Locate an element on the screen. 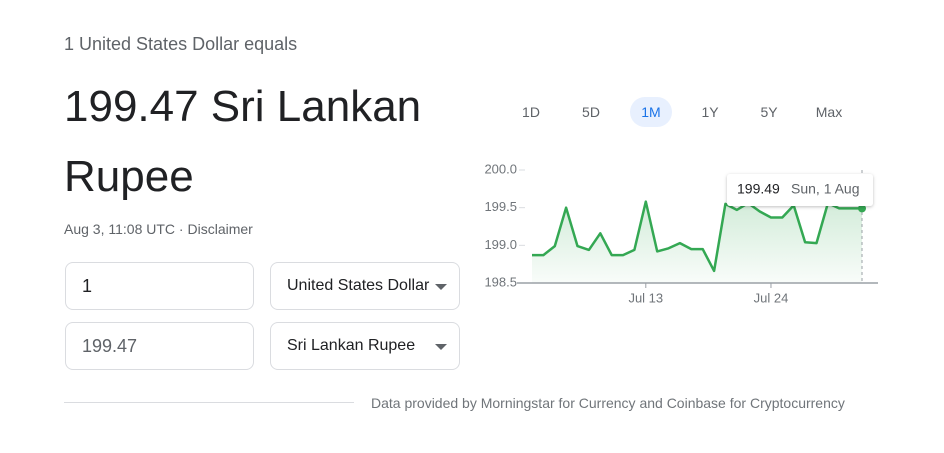 The image size is (944, 453). from-currency: United States Dollar is located at coordinates (365, 286).